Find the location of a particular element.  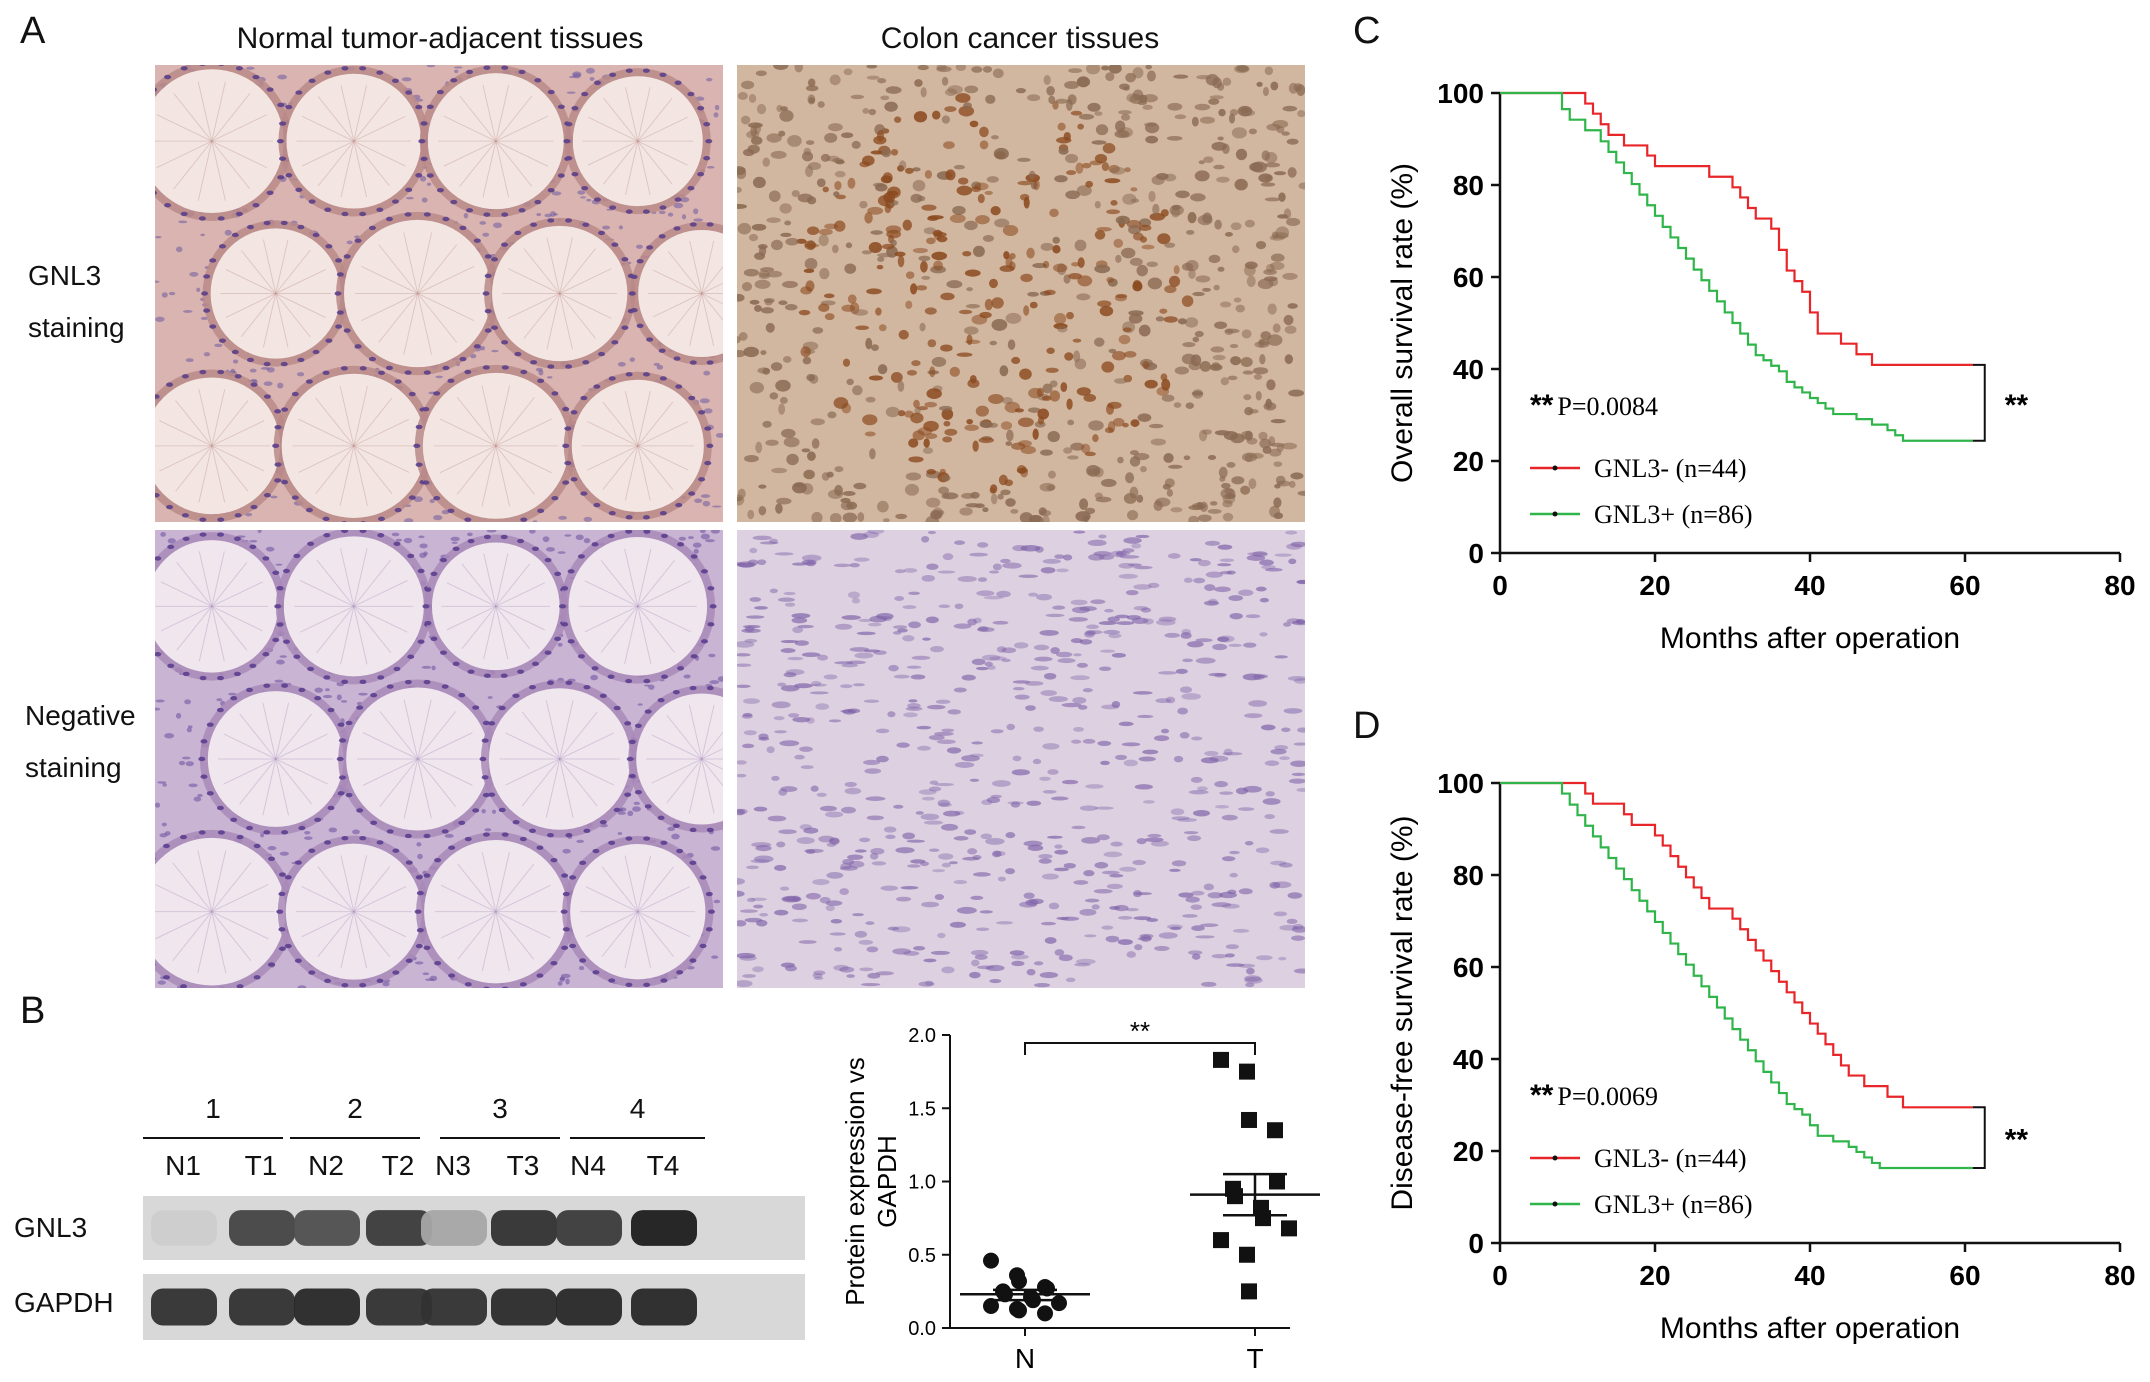

data-point-n is located at coordinates (1019, 1310).